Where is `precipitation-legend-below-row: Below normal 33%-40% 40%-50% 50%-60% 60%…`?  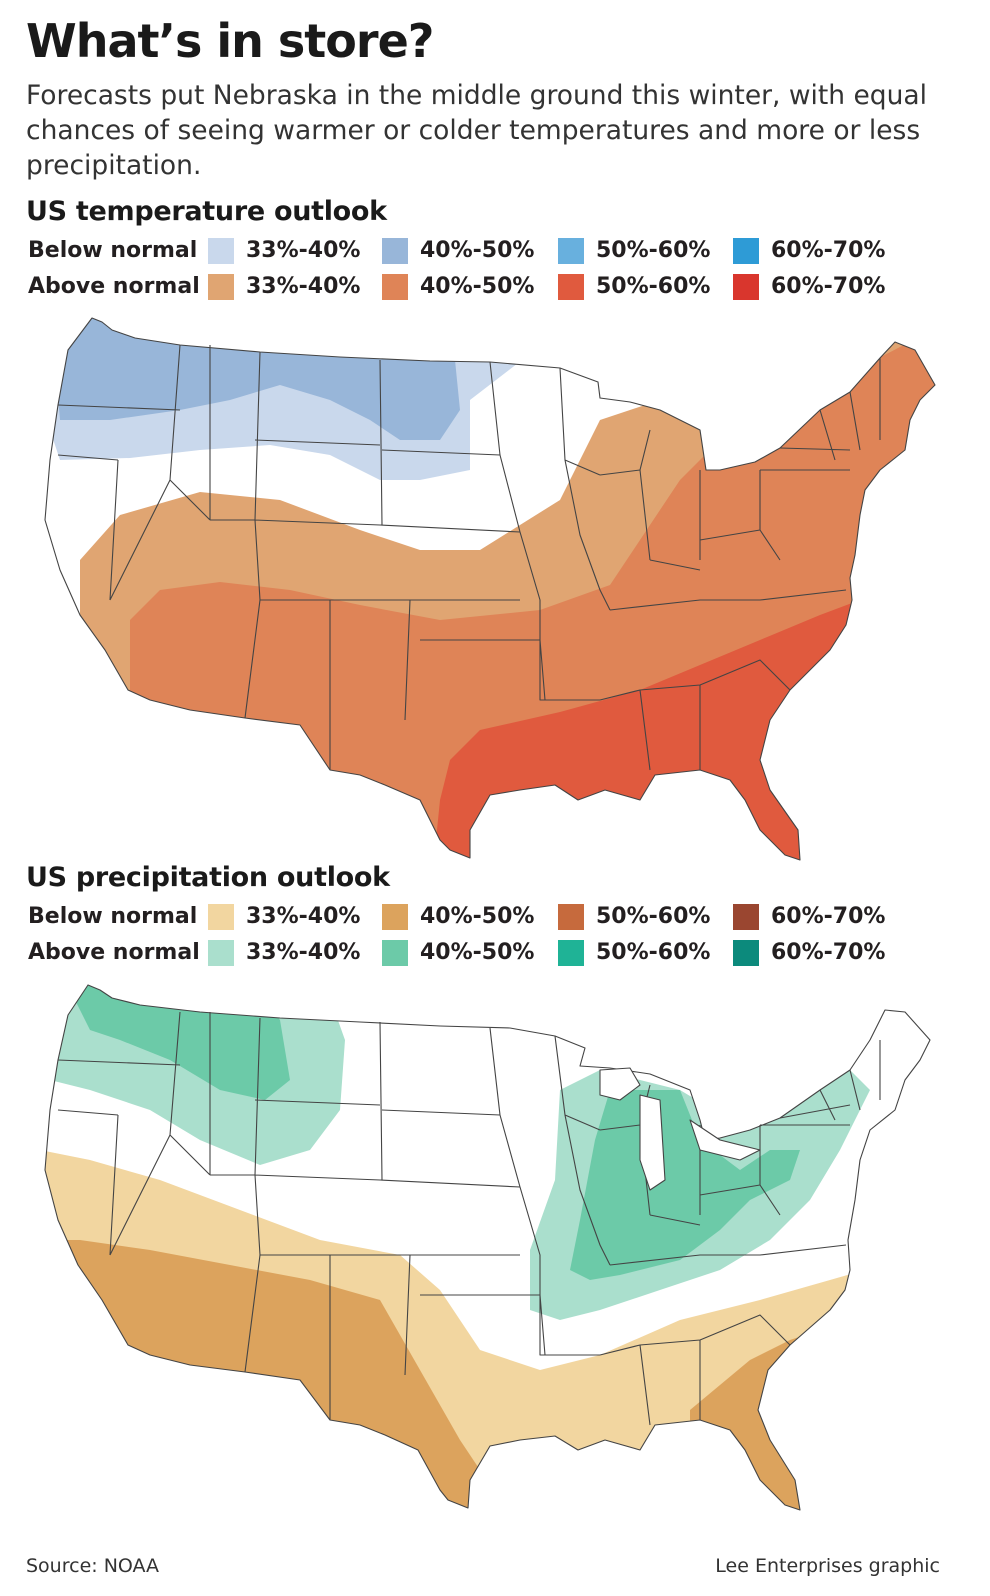
precipitation-legend-below-row: Below normal 33%-40% 40%-50% 50%-60% 60%… is located at coordinates (498, 920).